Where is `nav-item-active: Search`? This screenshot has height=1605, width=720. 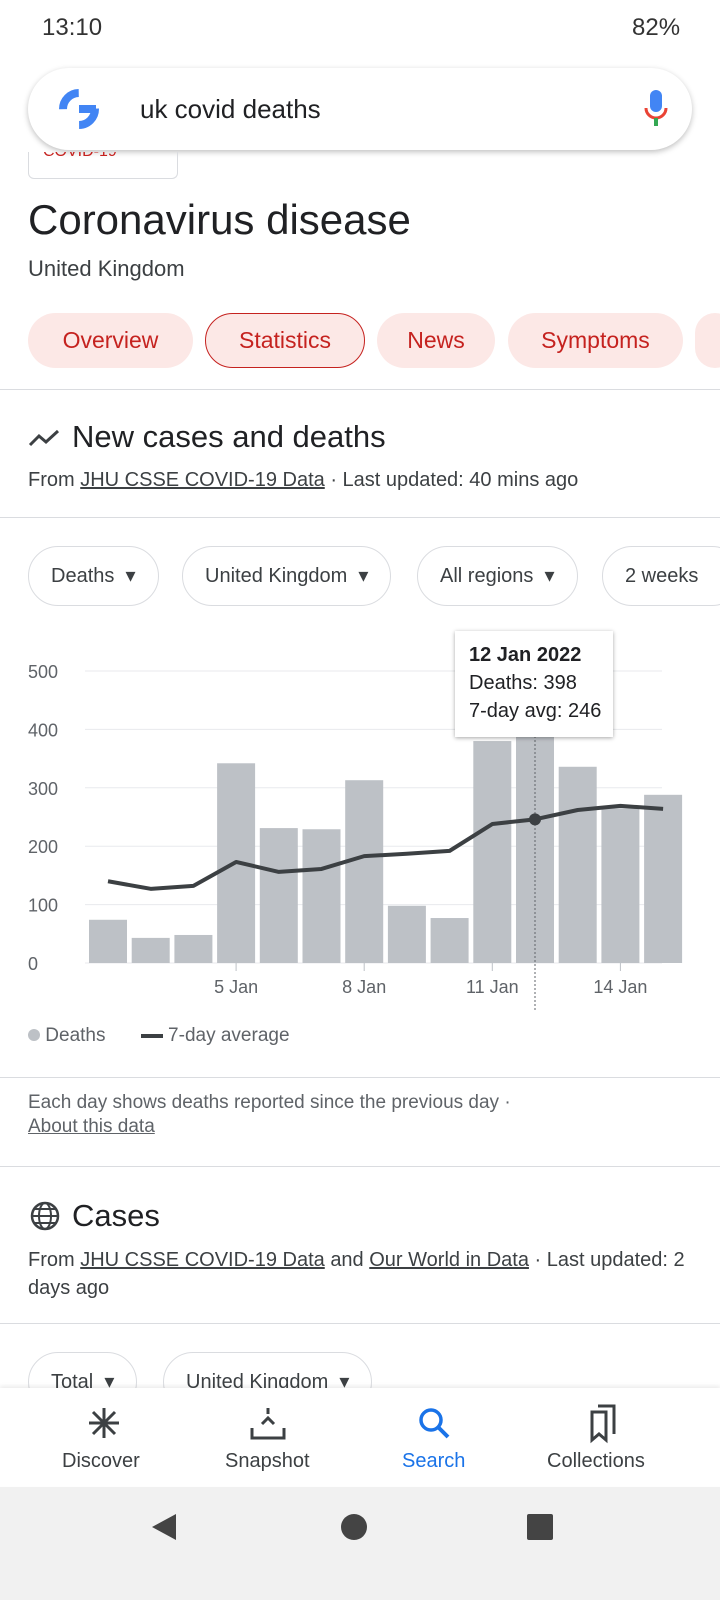 nav-item-active: Search is located at coordinates (434, 1461).